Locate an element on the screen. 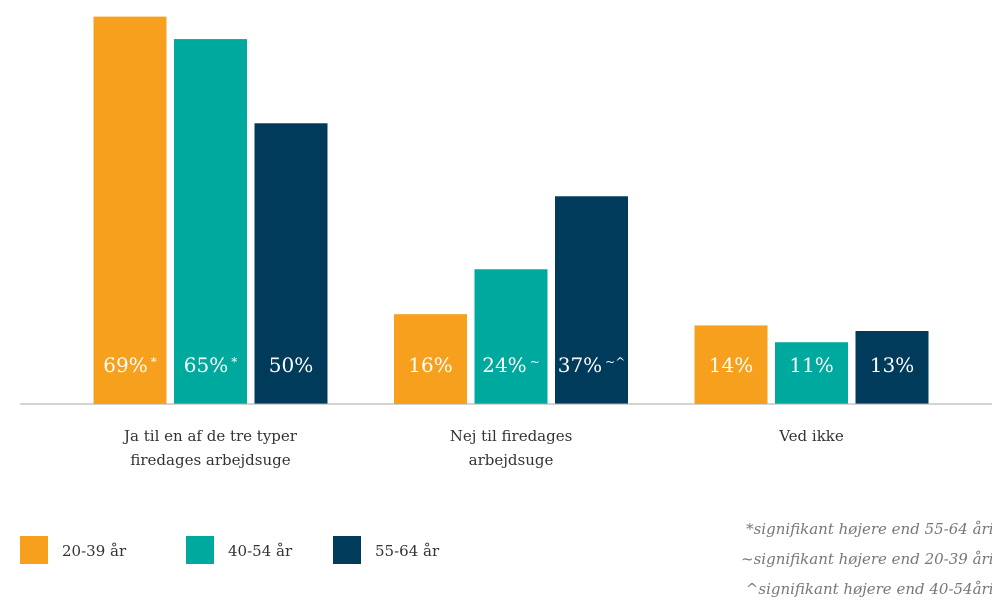  legend-label: 20-39 år is located at coordinates (94, 551).